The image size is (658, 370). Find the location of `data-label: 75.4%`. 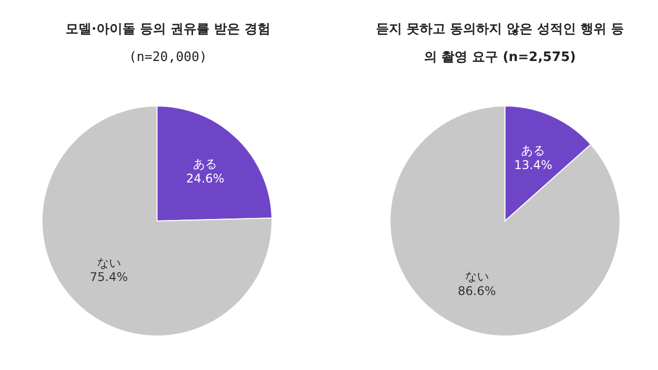

data-label: 75.4% is located at coordinates (109, 277).